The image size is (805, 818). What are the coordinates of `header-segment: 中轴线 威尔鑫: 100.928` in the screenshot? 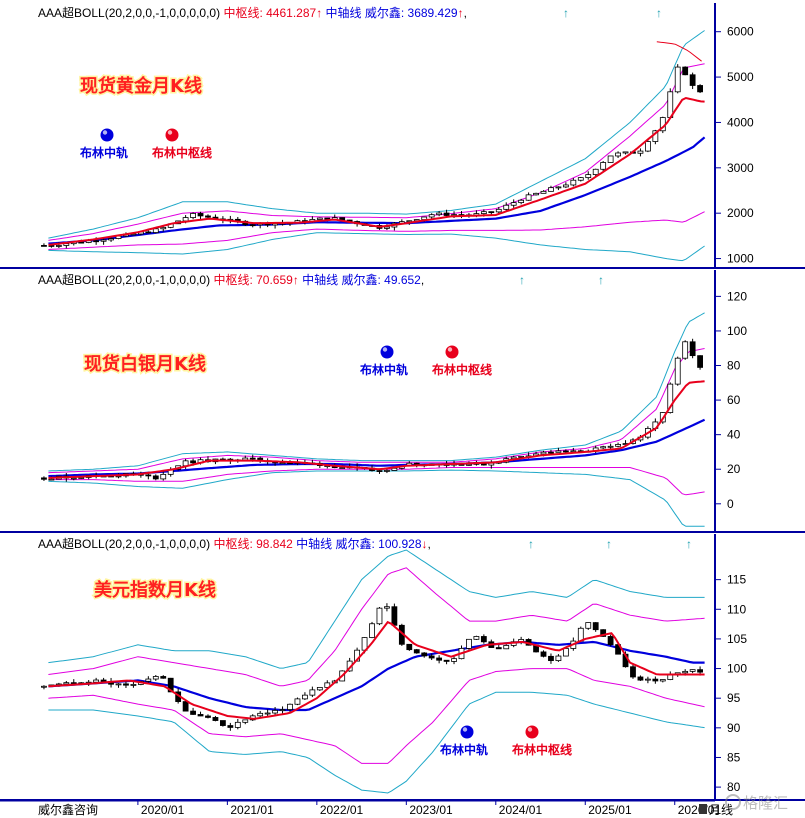 It's located at (357, 543).